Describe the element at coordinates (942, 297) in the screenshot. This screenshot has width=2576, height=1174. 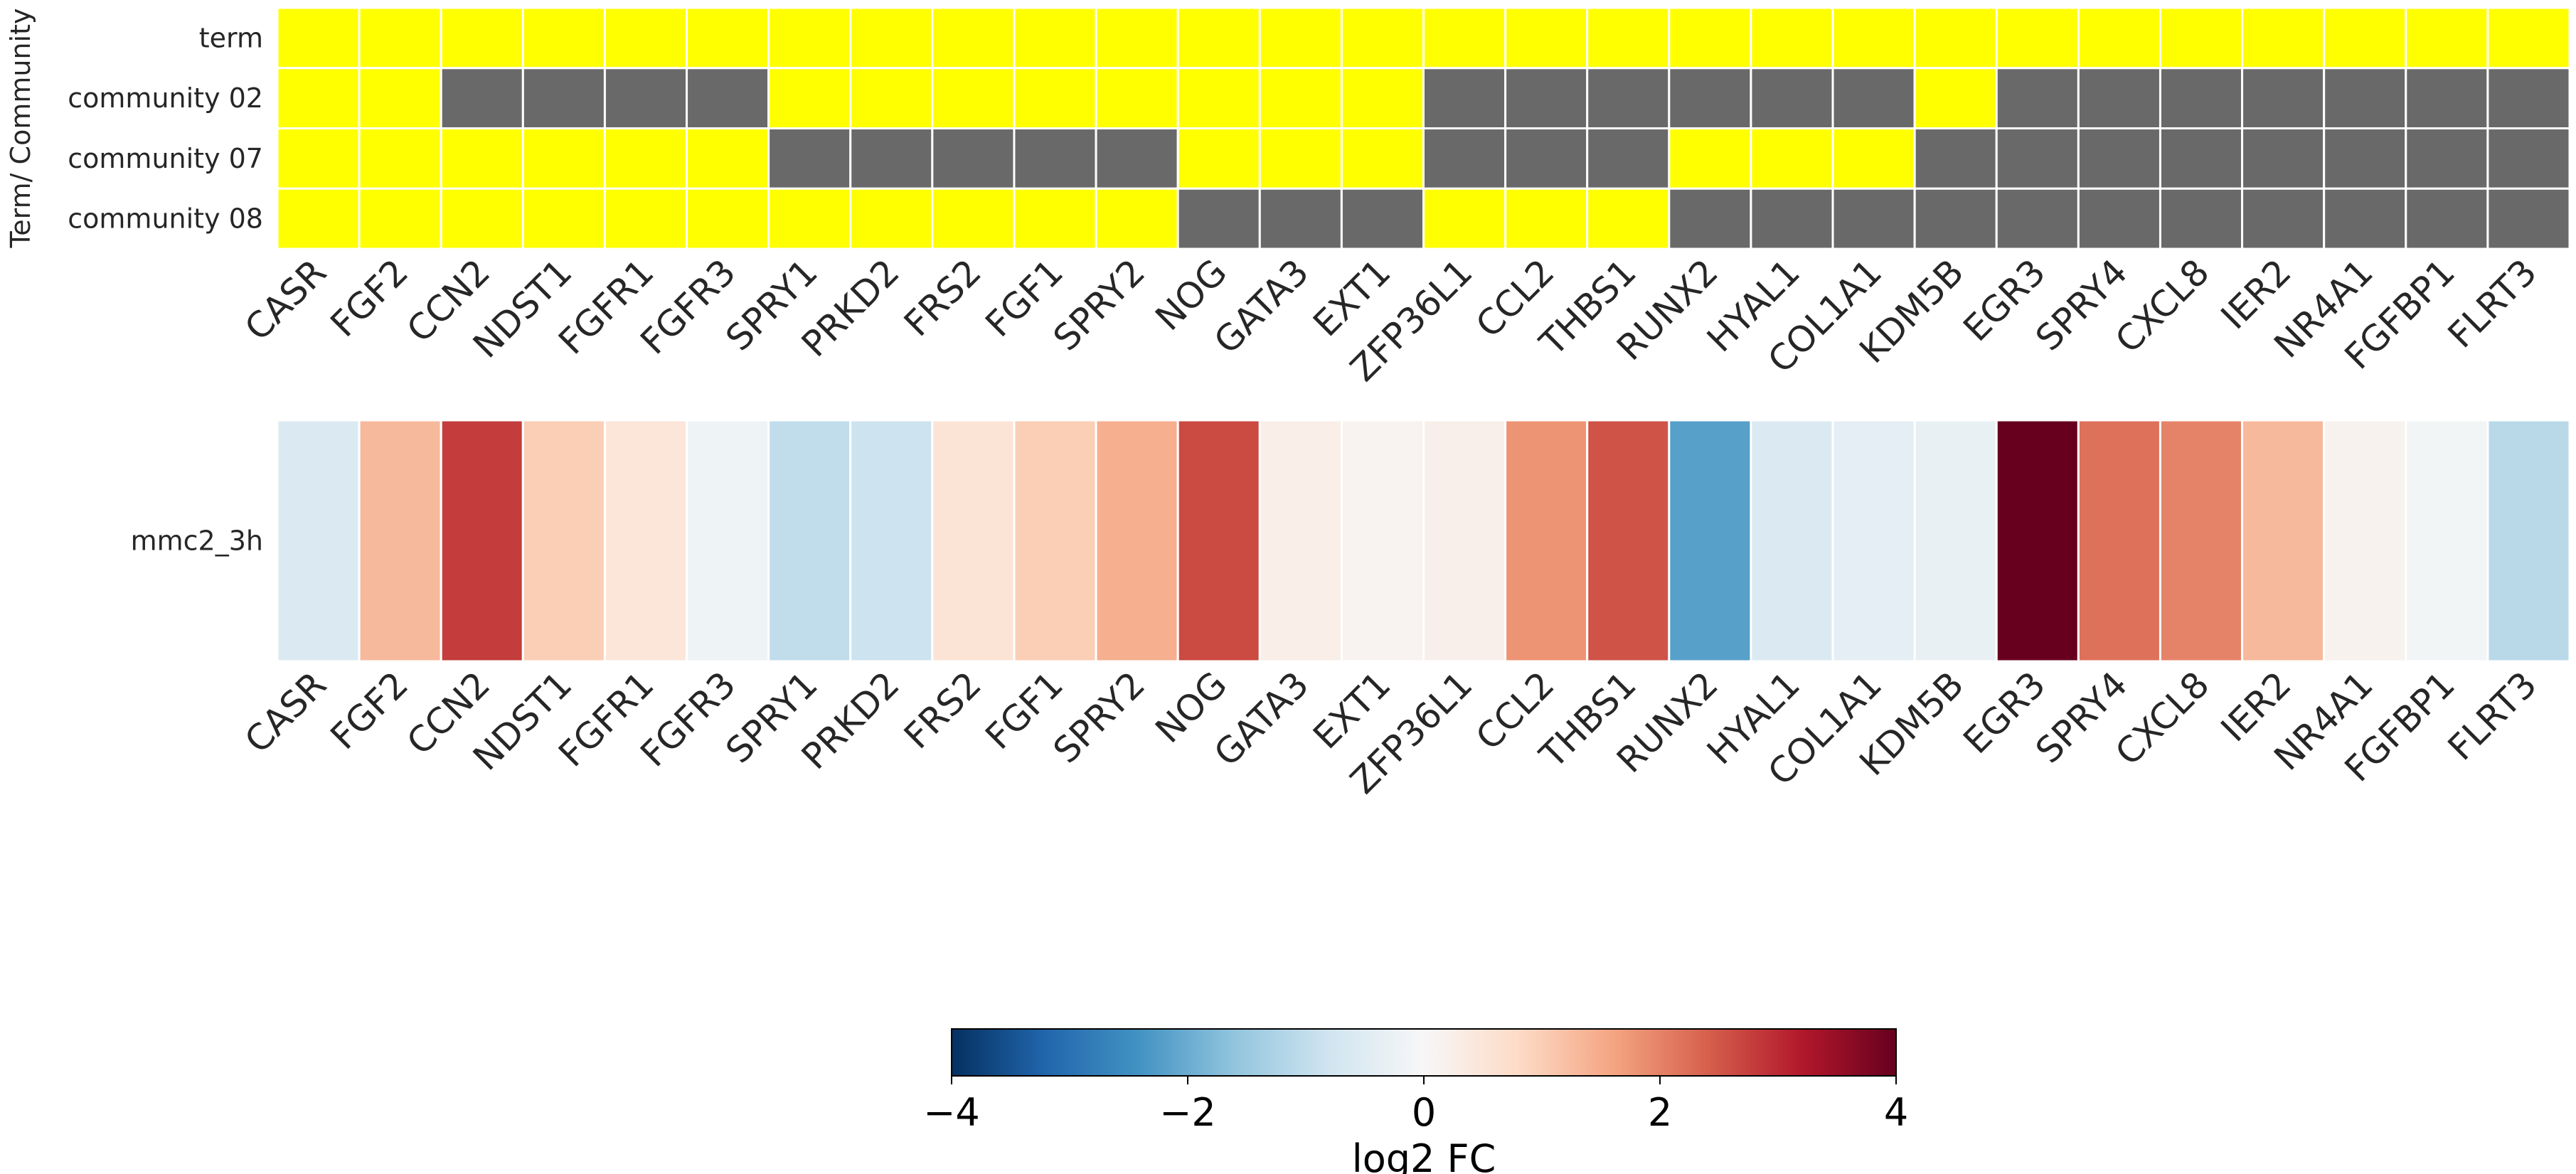
I see `membership-column-label: FRS2` at that location.